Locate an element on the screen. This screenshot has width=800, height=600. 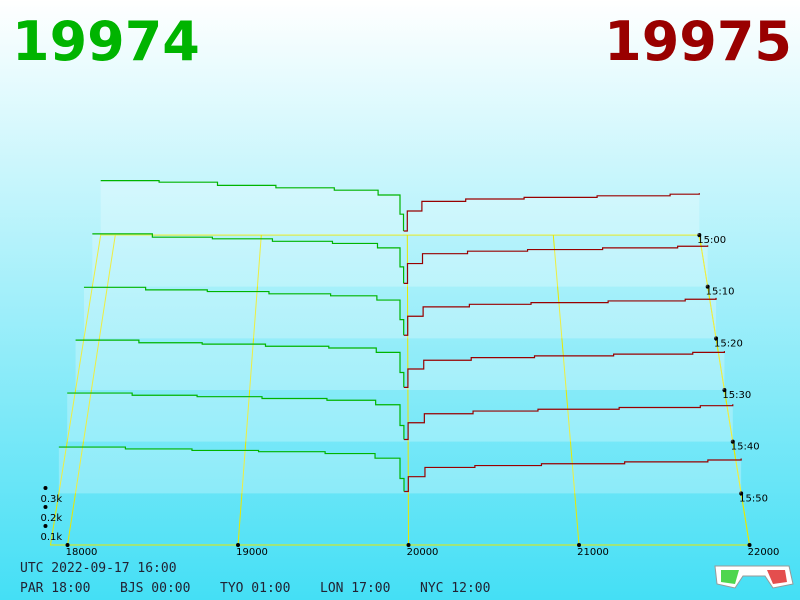
time-zone: PAR 18:00 is located at coordinates (55, 588).